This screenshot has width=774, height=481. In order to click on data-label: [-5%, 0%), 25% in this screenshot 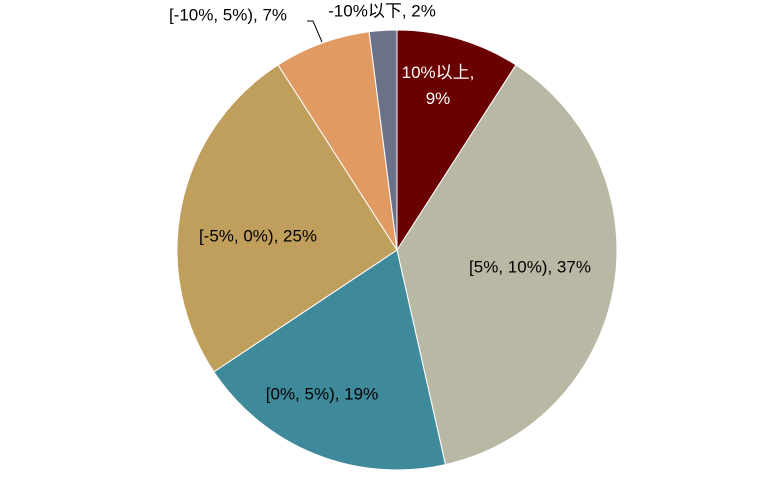, I will do `click(258, 235)`.